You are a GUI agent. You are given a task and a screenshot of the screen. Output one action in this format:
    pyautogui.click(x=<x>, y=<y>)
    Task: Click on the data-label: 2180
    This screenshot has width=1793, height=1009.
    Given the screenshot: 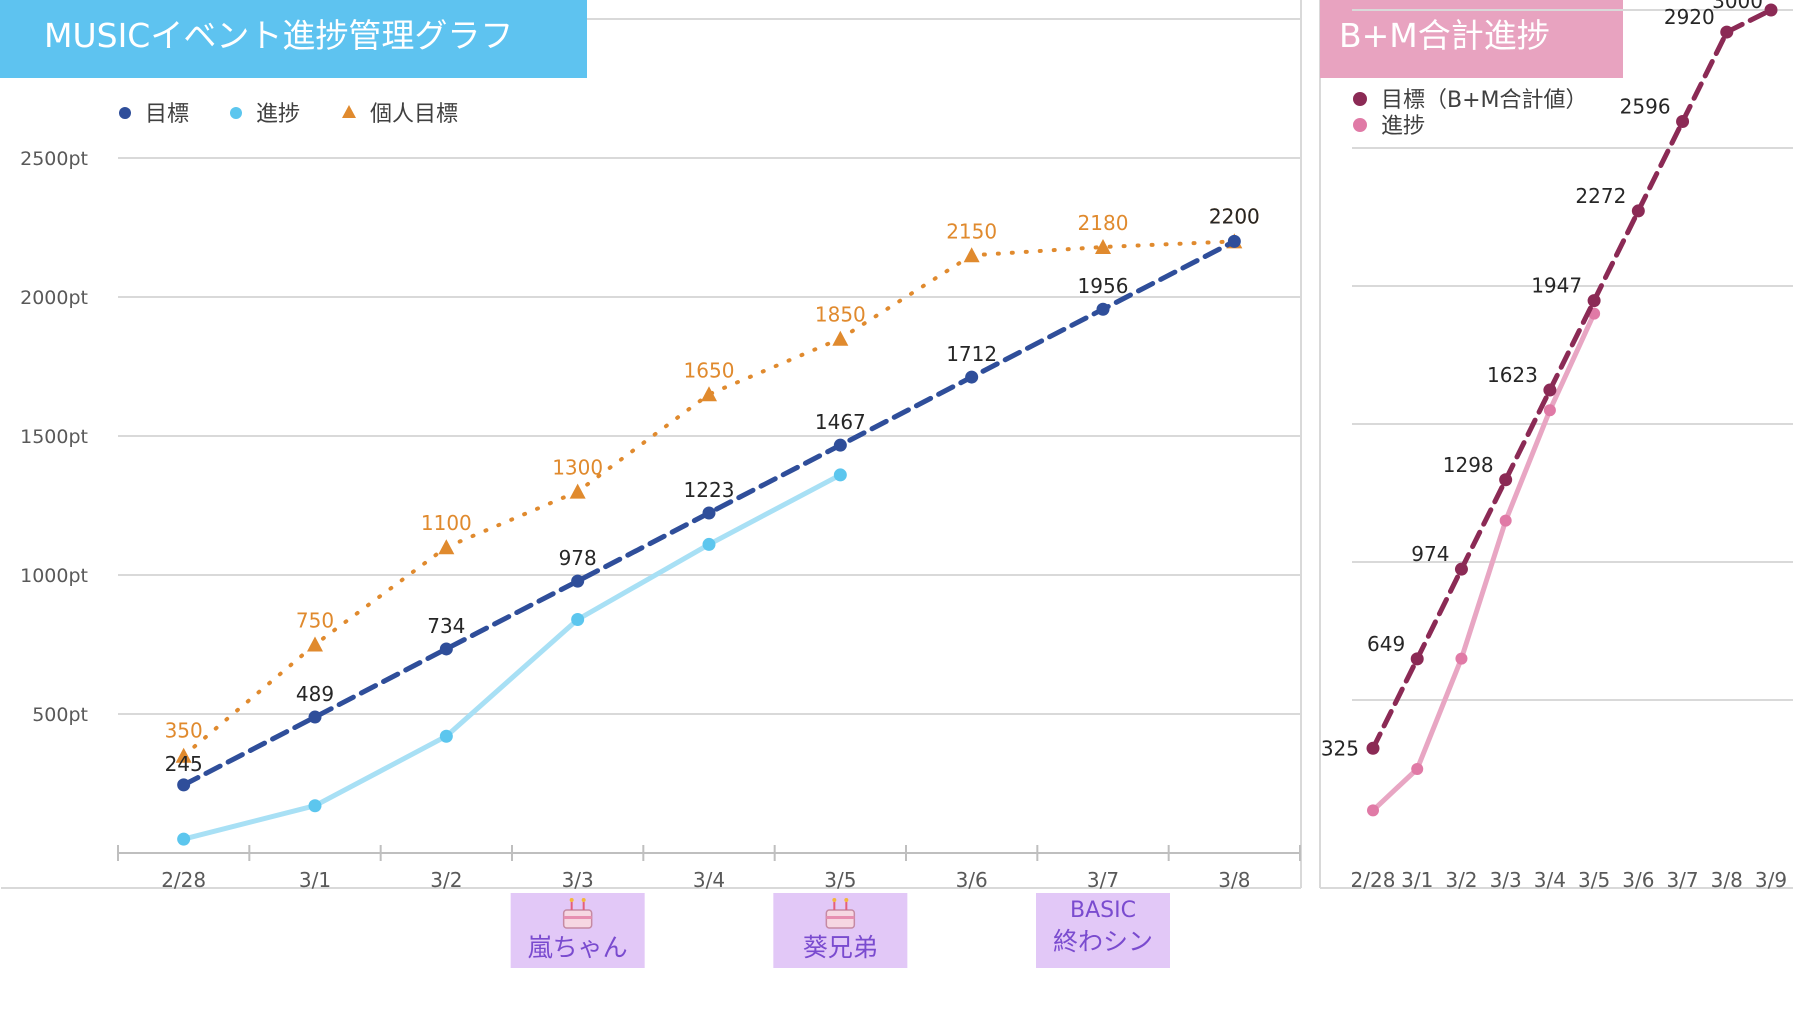 What is the action you would take?
    pyautogui.click(x=1103, y=223)
    